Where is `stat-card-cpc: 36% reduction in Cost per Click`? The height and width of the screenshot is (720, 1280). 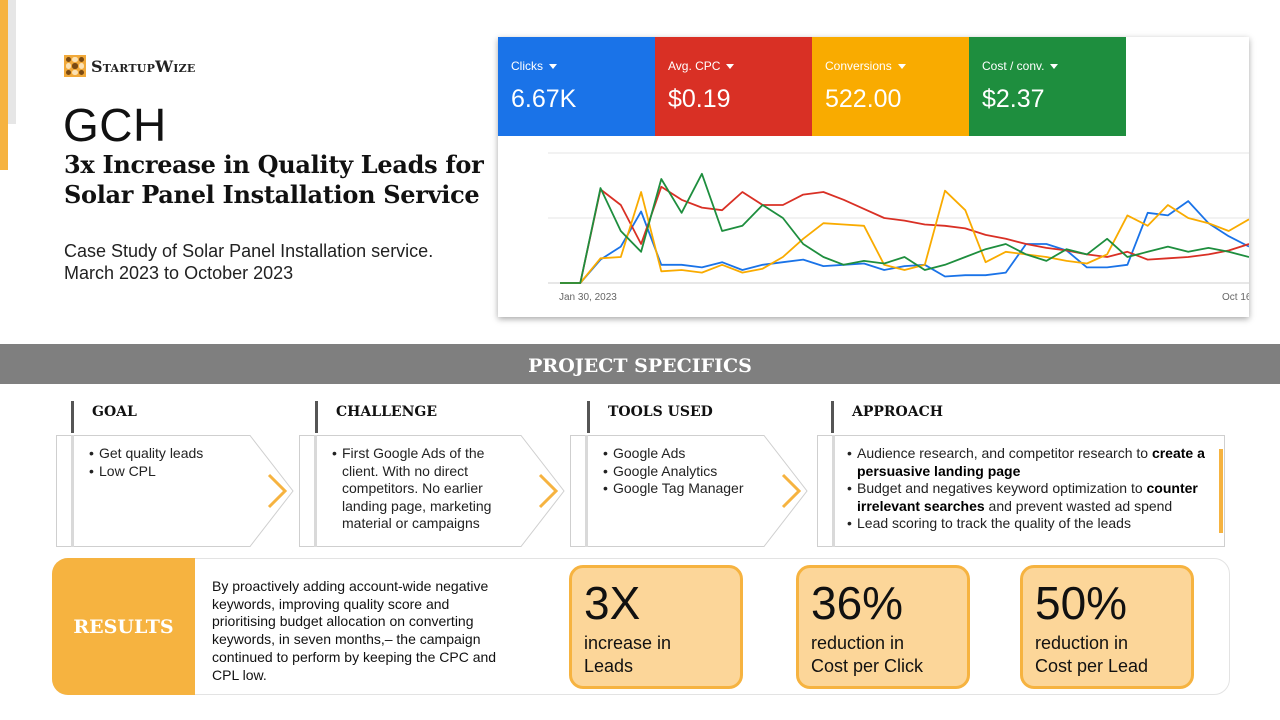 stat-card-cpc: 36% reduction in Cost per Click is located at coordinates (883, 627).